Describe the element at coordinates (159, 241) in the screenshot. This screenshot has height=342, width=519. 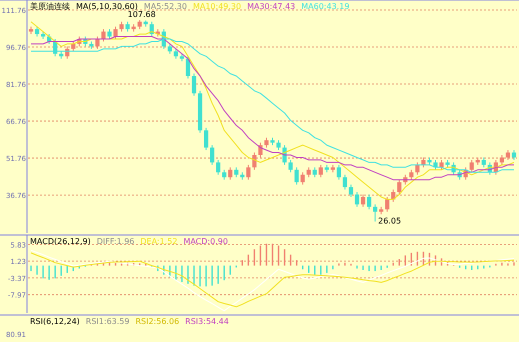
I see `legend: DEA:1.52` at that location.